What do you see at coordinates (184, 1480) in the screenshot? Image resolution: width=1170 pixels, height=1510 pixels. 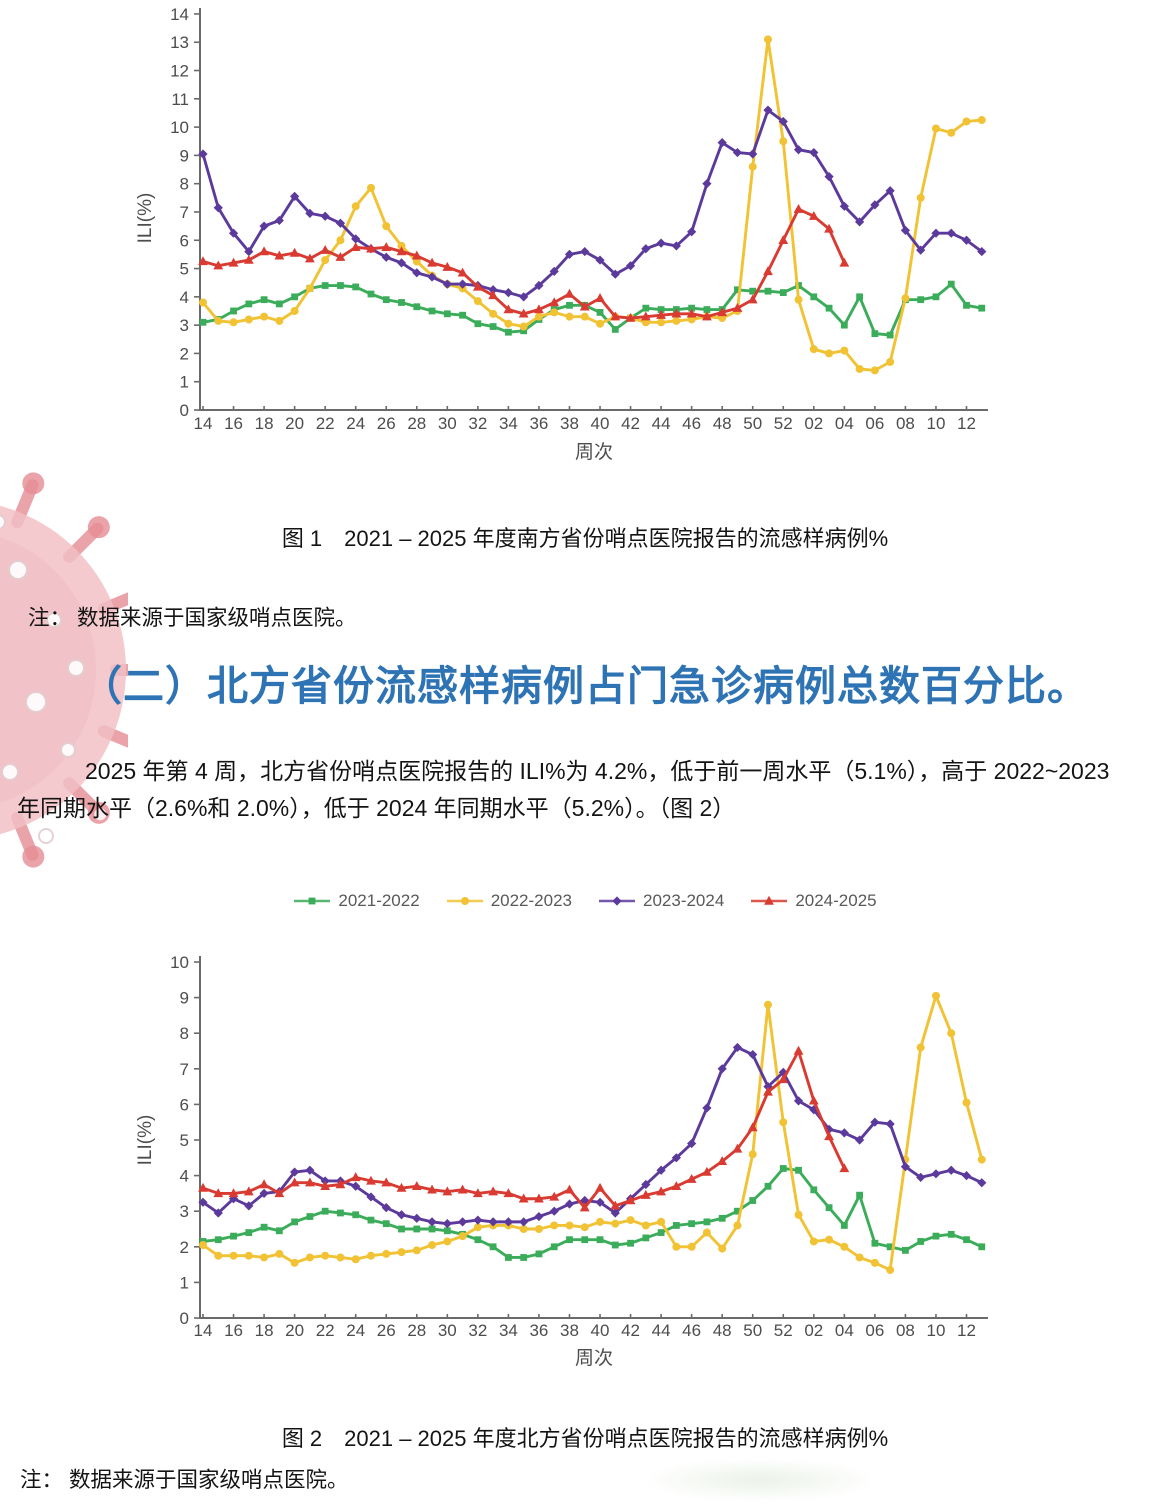 I see `figure2-note: 注： 数据来源于国家级哨点医院。` at bounding box center [184, 1480].